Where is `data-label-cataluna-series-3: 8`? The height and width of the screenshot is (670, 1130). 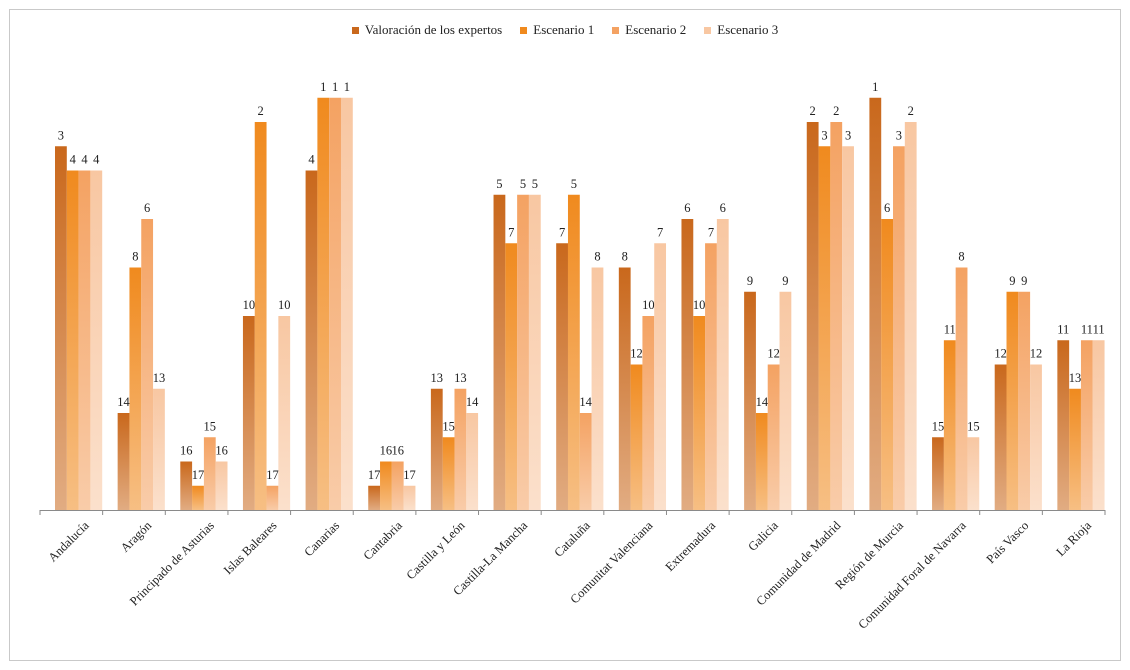 data-label-cataluna-series-3: 8 is located at coordinates (597, 257).